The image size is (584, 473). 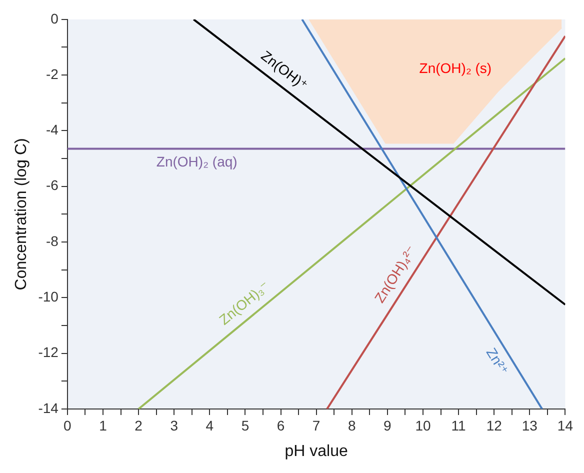 I want to click on x-tick-label: 13, so click(x=530, y=425).